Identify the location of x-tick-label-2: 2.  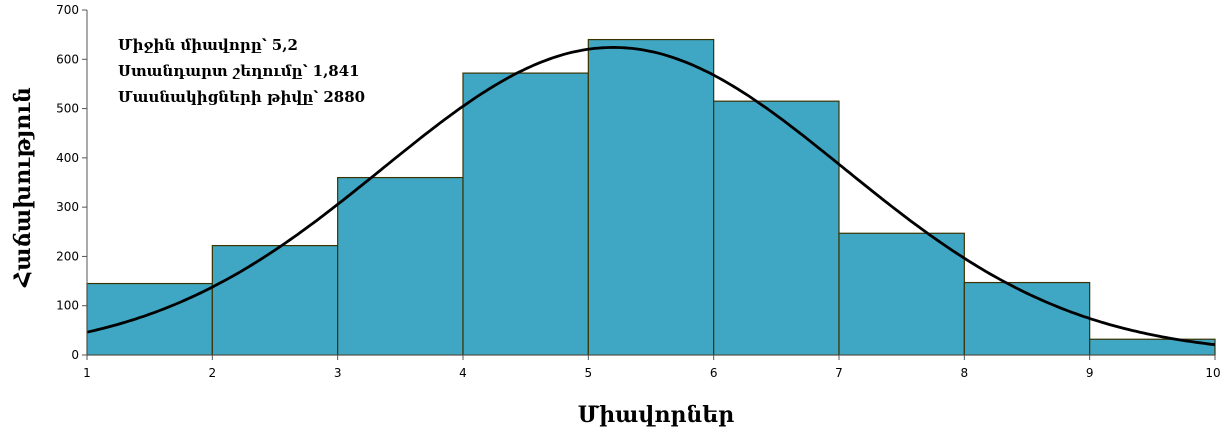
(213, 373).